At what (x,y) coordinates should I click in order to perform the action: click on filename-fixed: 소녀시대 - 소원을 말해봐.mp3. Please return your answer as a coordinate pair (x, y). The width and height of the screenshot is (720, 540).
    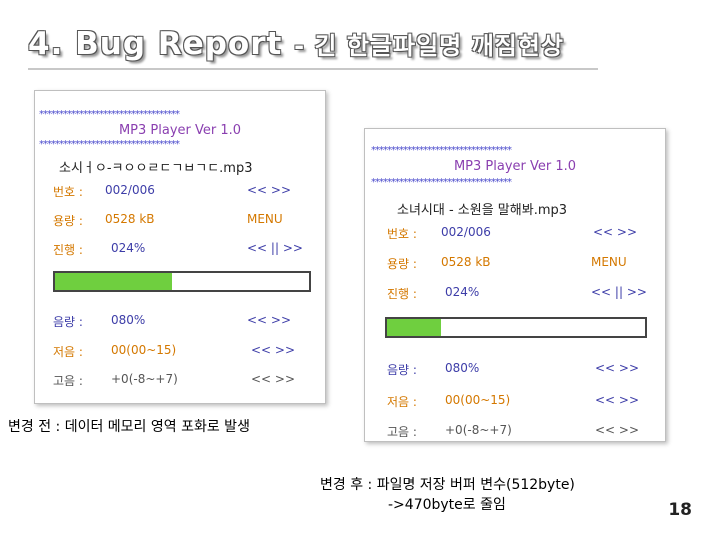
    Looking at the image, I should click on (482, 210).